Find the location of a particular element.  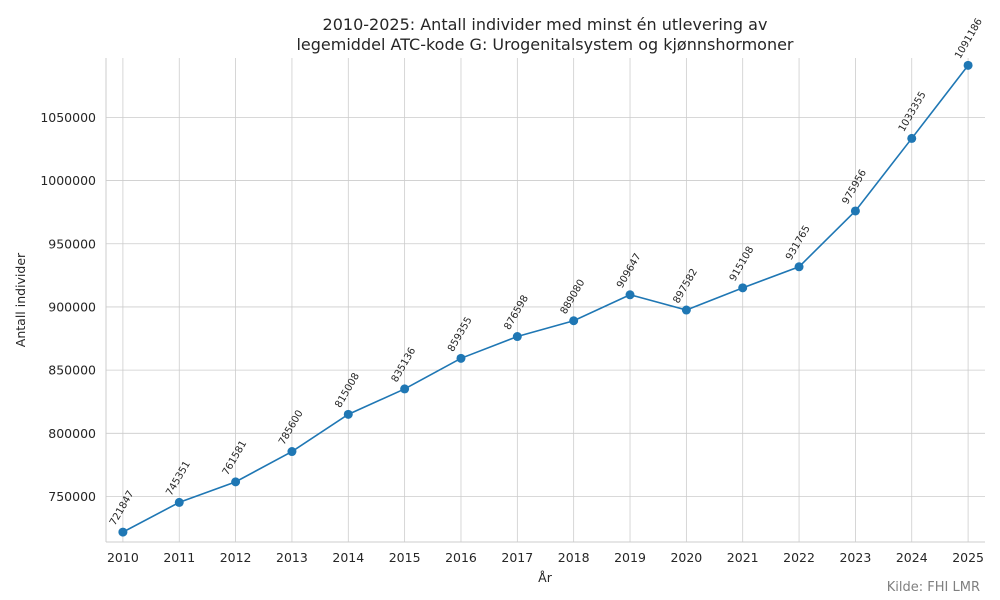

x-tick-label: 2012 is located at coordinates (236, 557).